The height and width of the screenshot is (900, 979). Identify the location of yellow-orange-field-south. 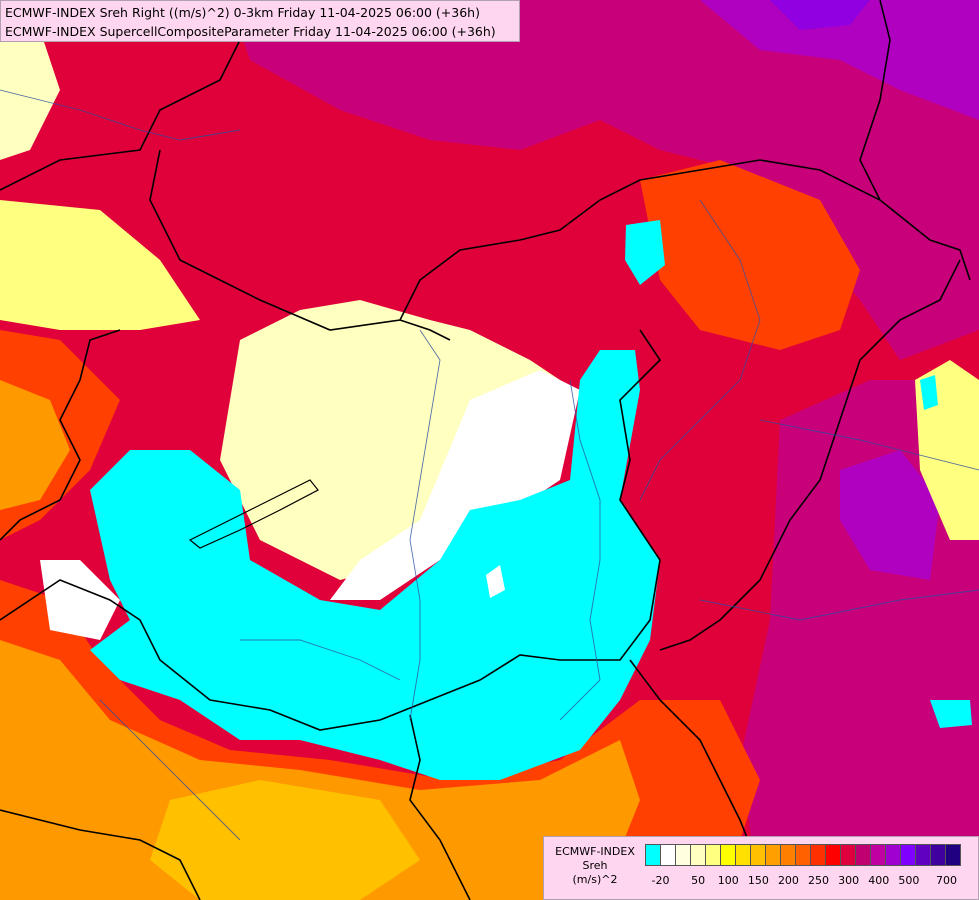
(285, 840).